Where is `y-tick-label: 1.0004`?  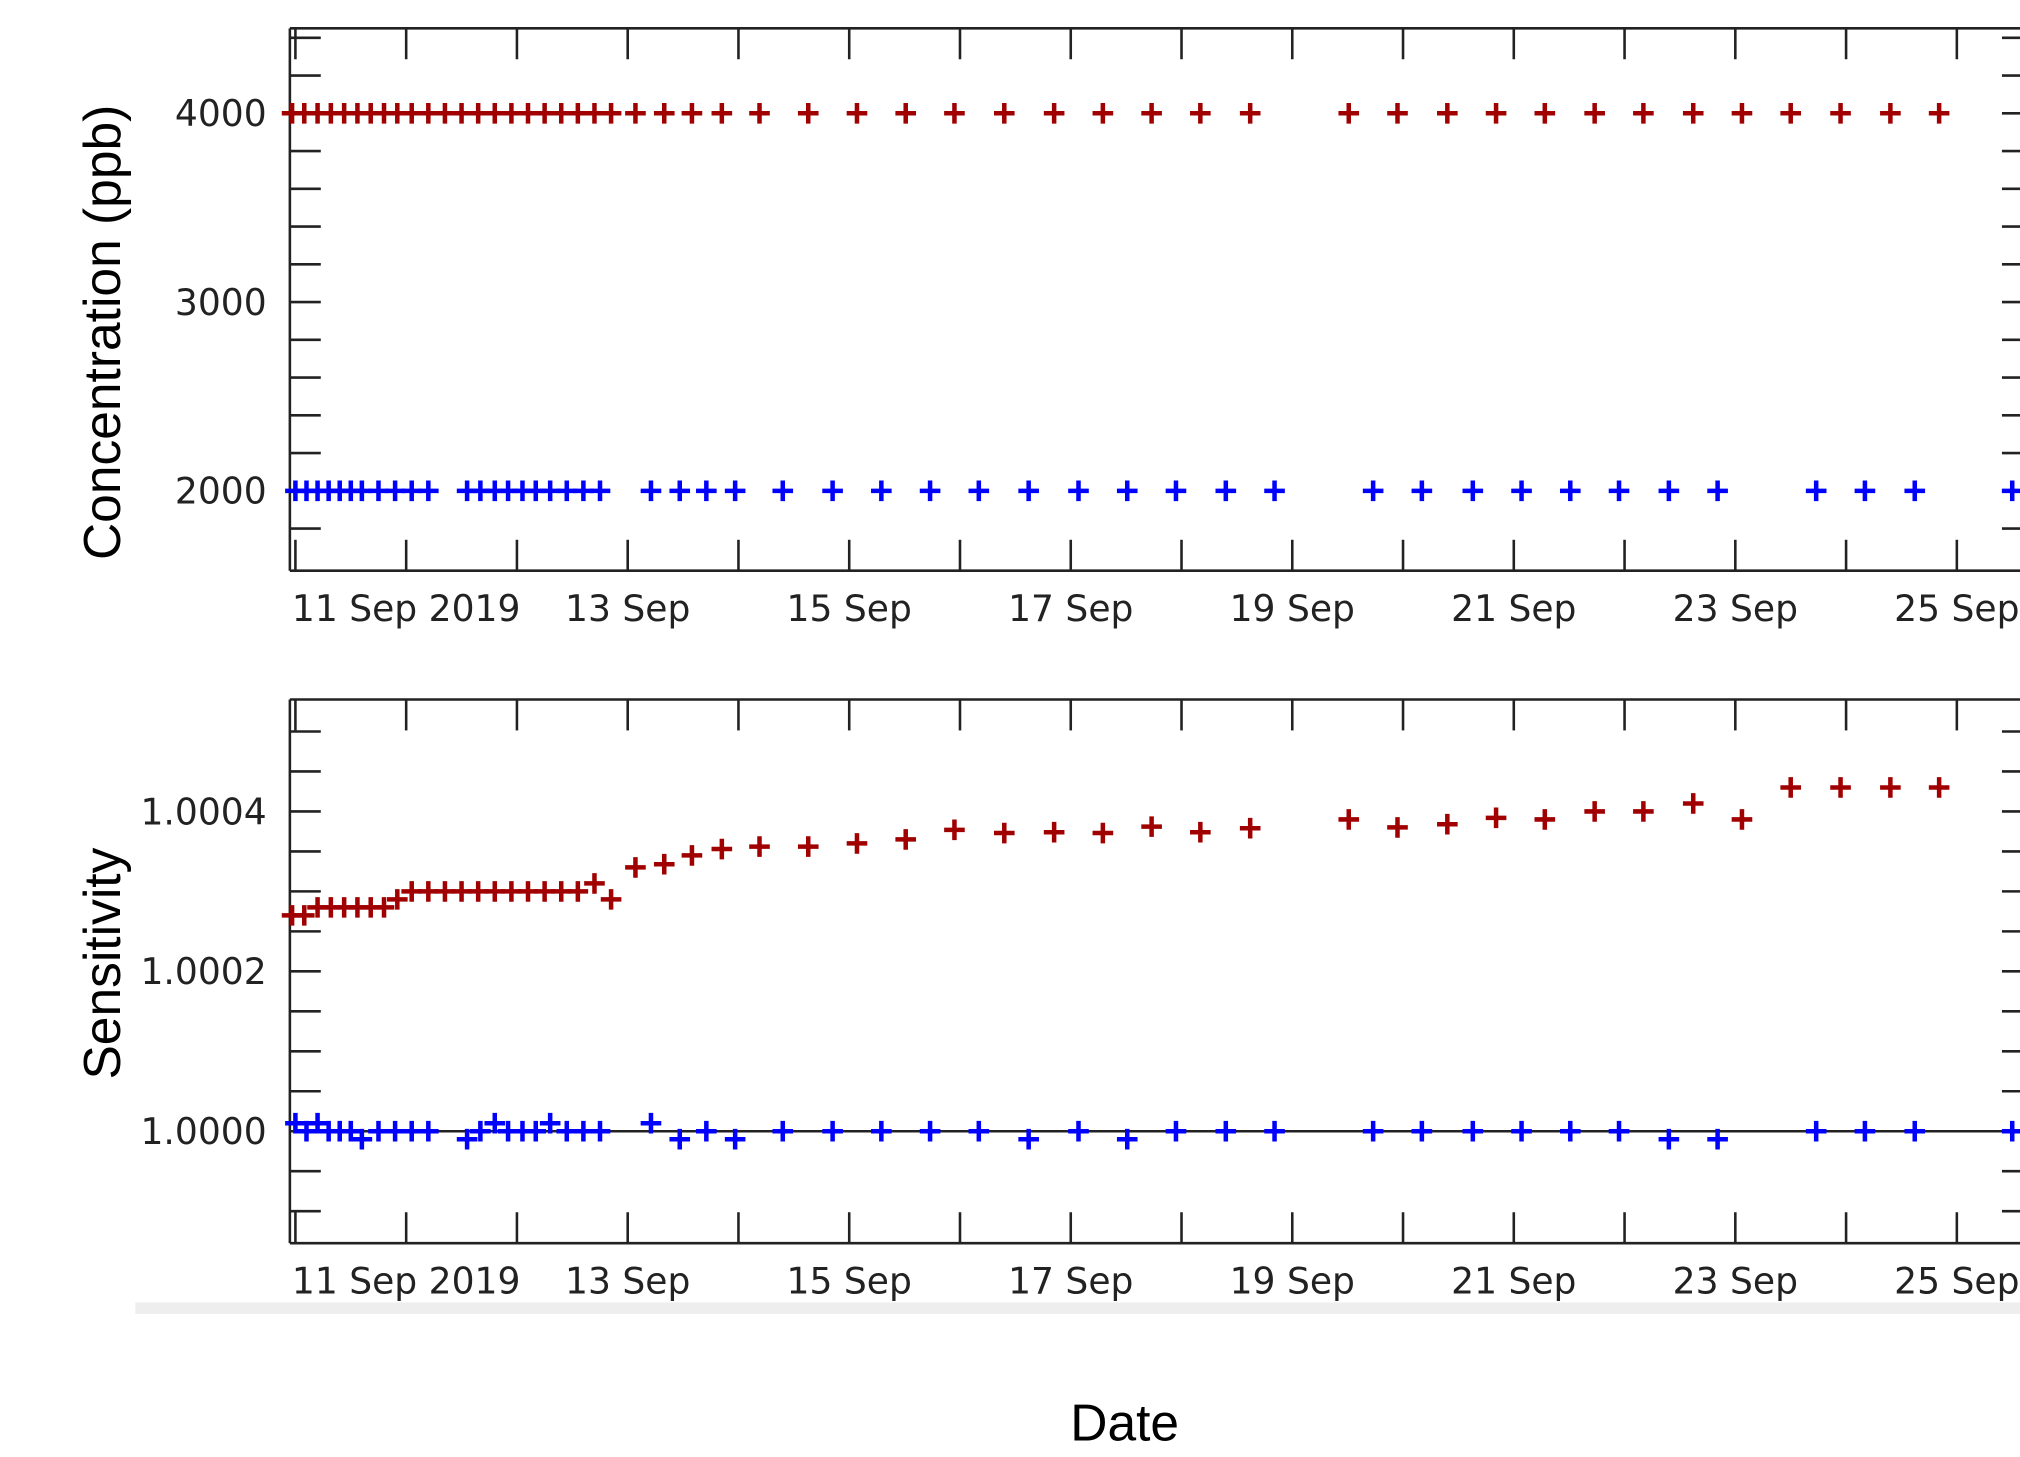 y-tick-label: 1.0004 is located at coordinates (203, 812).